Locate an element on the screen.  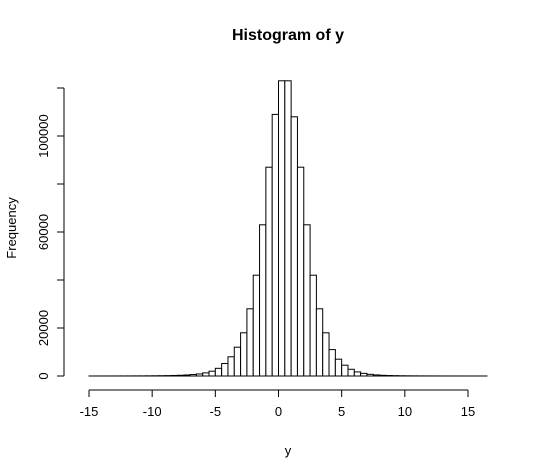
y-tick-label: 0 is located at coordinates (43, 375).